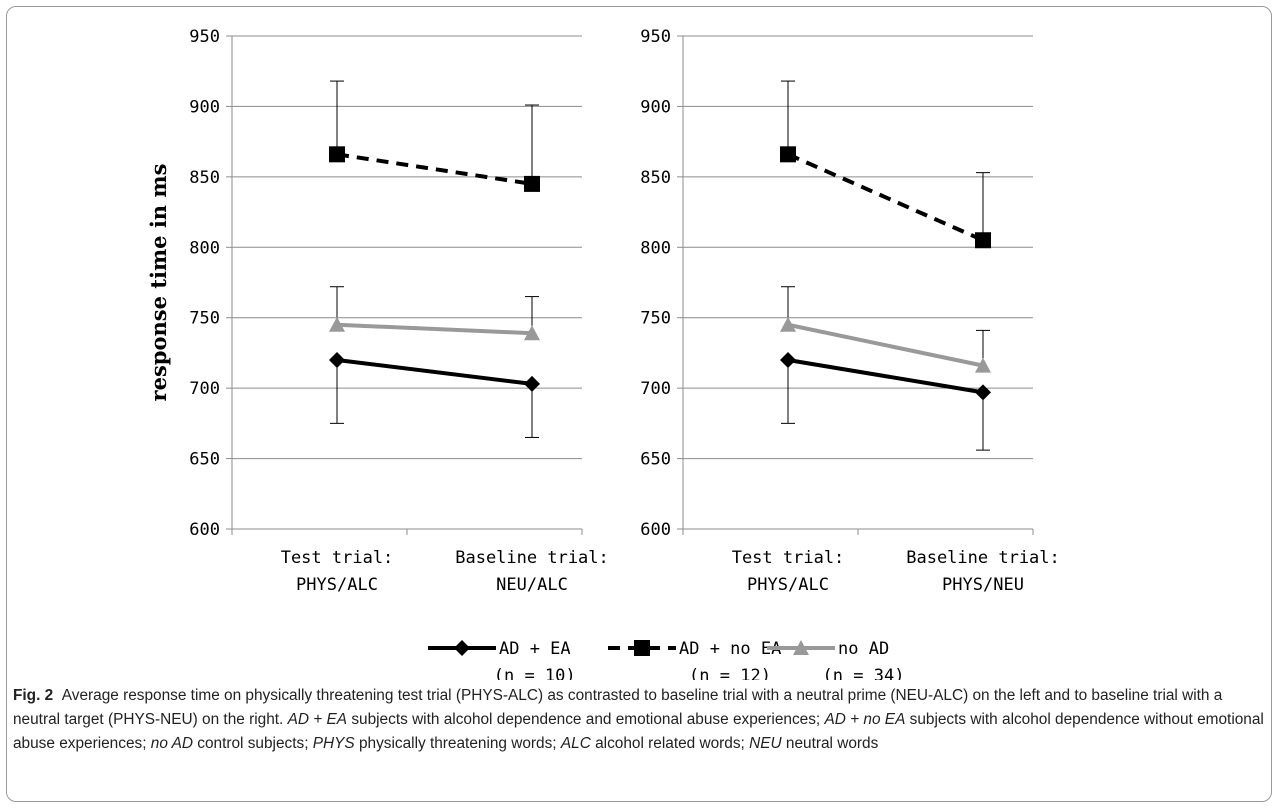  I want to click on legend-entry: AD + no EA (n = 12), so click(694, 659).